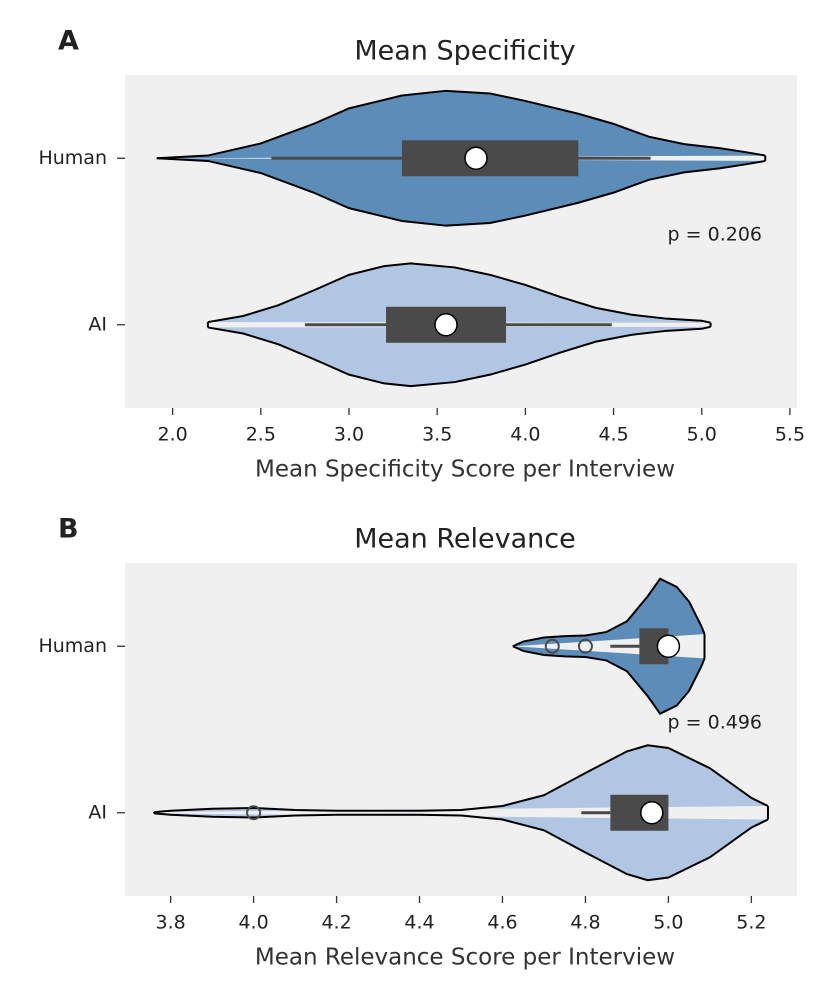 Image resolution: width=833 pixels, height=1000 pixels. What do you see at coordinates (715, 722) in the screenshot?
I see `annotation: p = 0.496` at bounding box center [715, 722].